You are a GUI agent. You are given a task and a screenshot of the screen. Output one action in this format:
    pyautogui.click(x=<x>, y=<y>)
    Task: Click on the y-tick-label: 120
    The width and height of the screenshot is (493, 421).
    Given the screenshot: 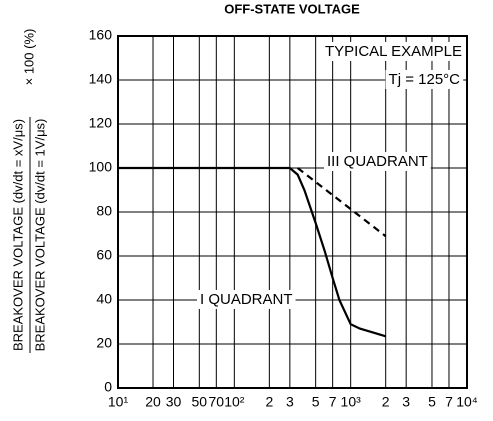 What is the action you would take?
    pyautogui.click(x=101, y=123)
    